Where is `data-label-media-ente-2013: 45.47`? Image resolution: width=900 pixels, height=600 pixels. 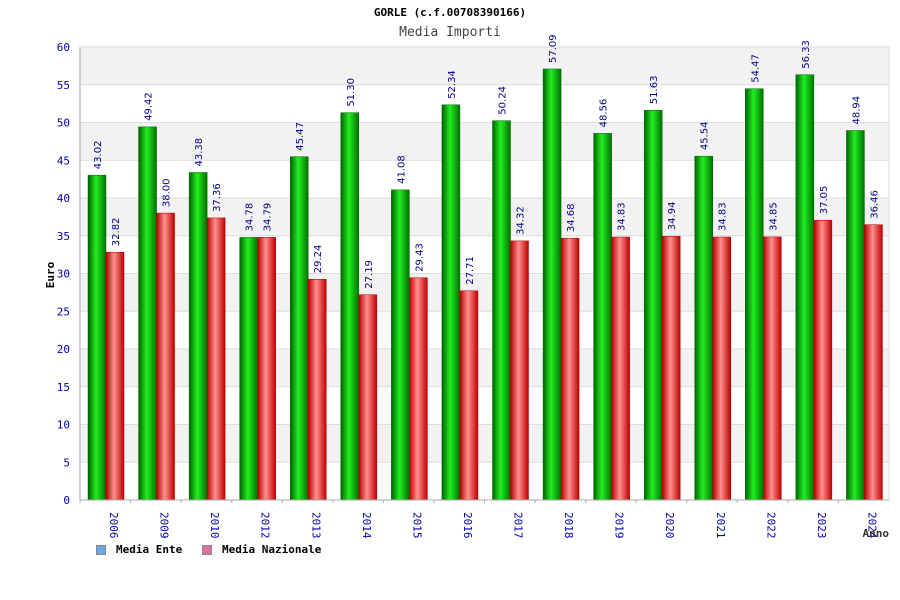 data-label-media-ente-2013: 45.47 is located at coordinates (300, 136).